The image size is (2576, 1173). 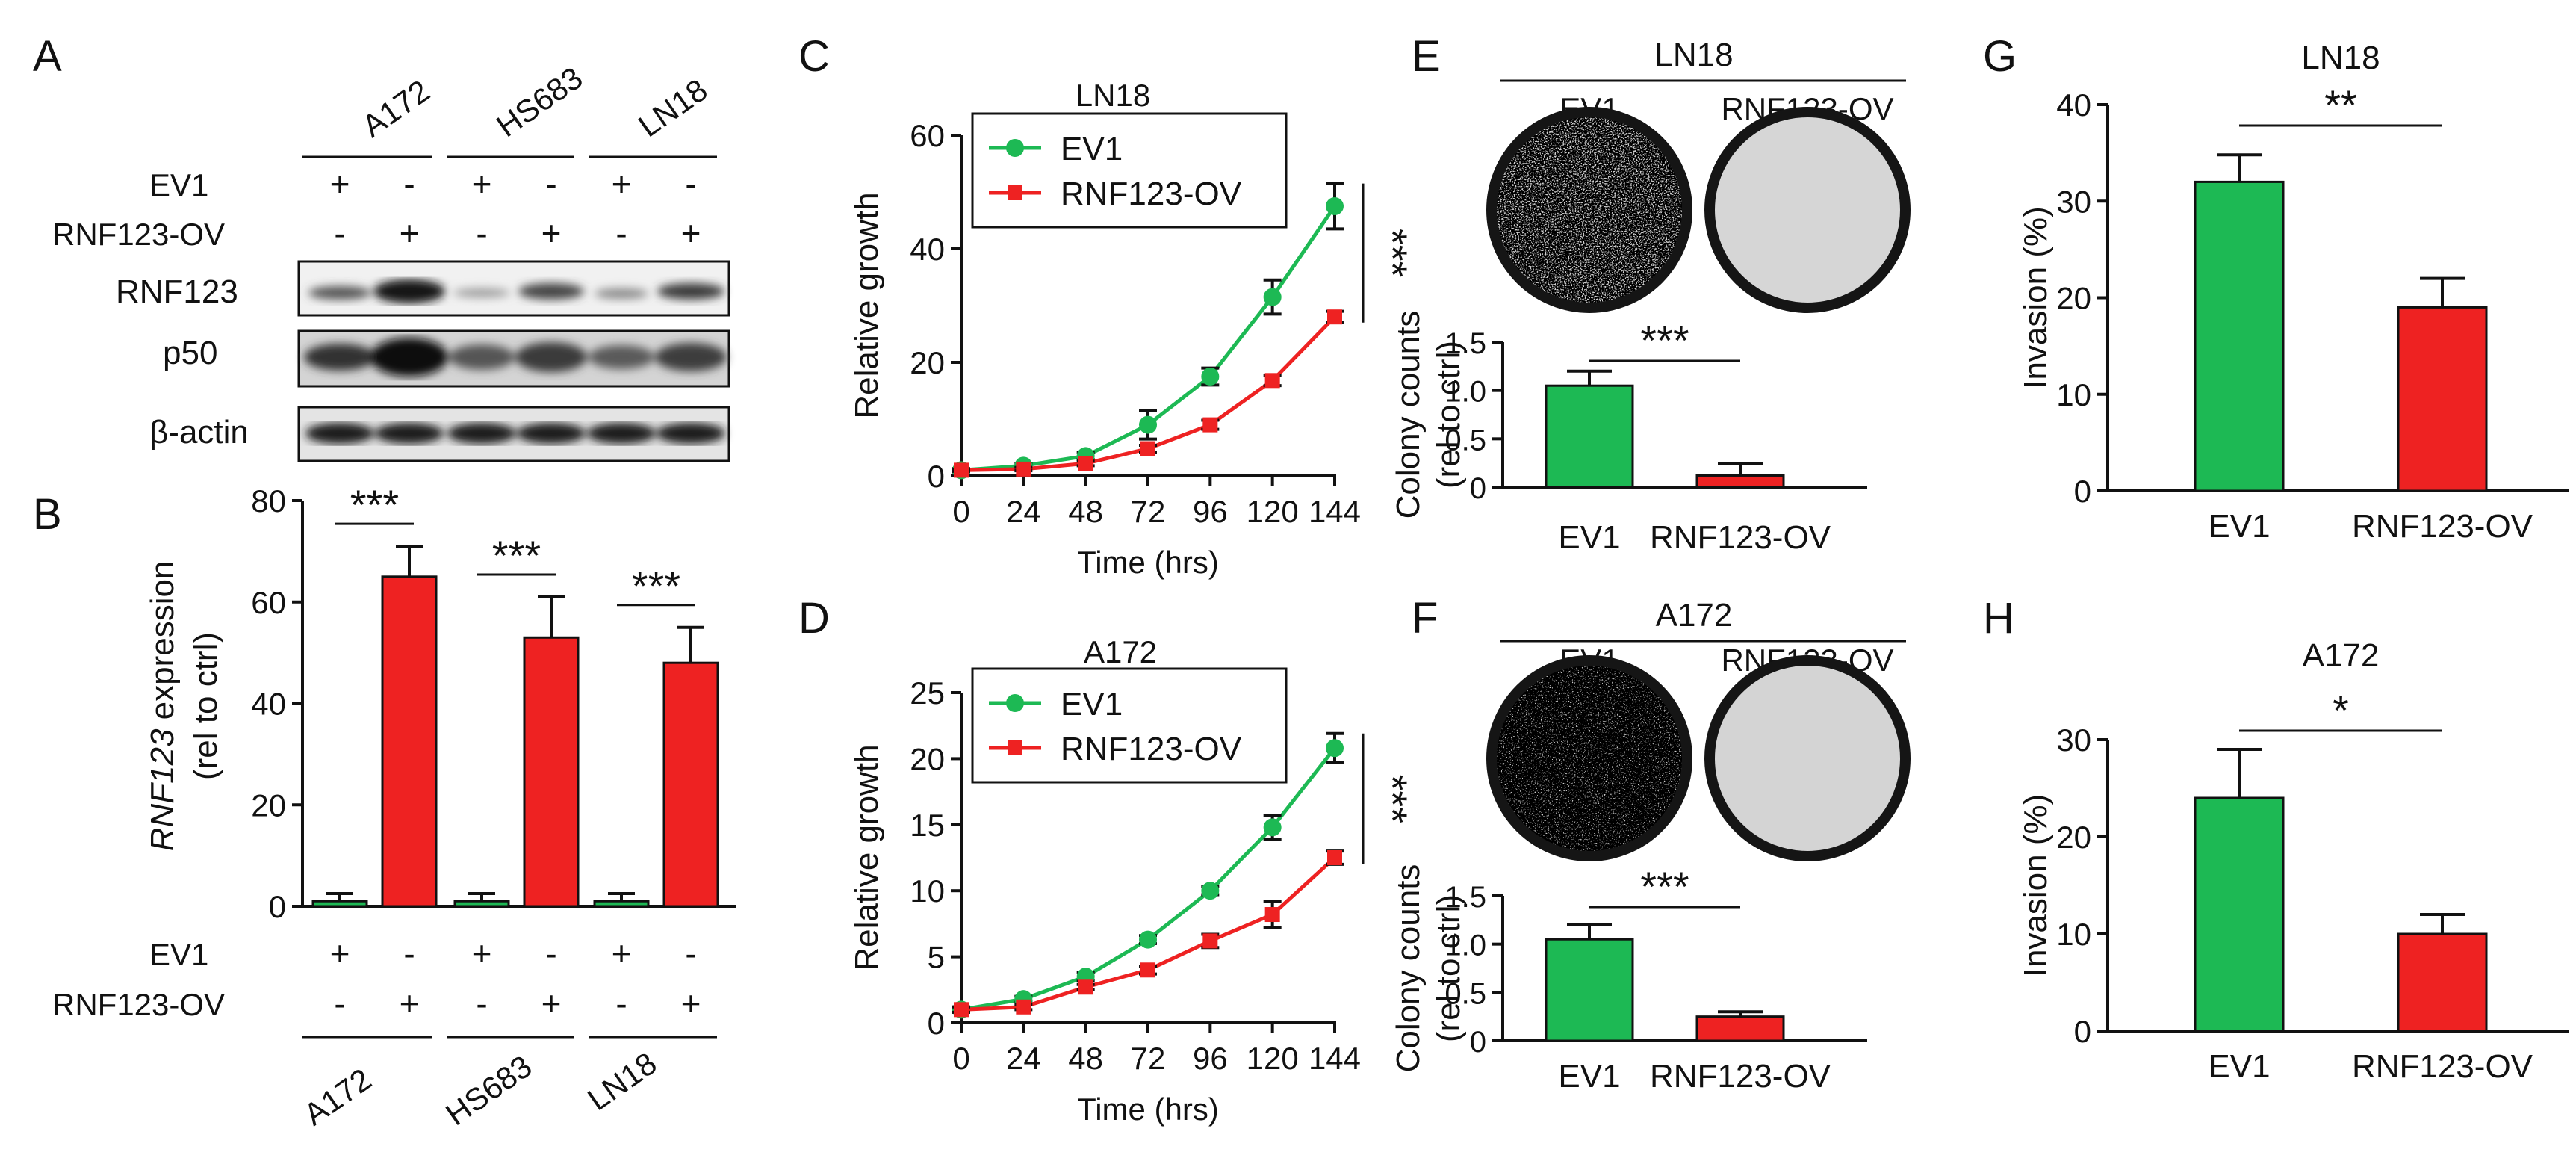 I want to click on x-category-label-rnf123-ov: RNF123-OV, so click(x=1741, y=537).